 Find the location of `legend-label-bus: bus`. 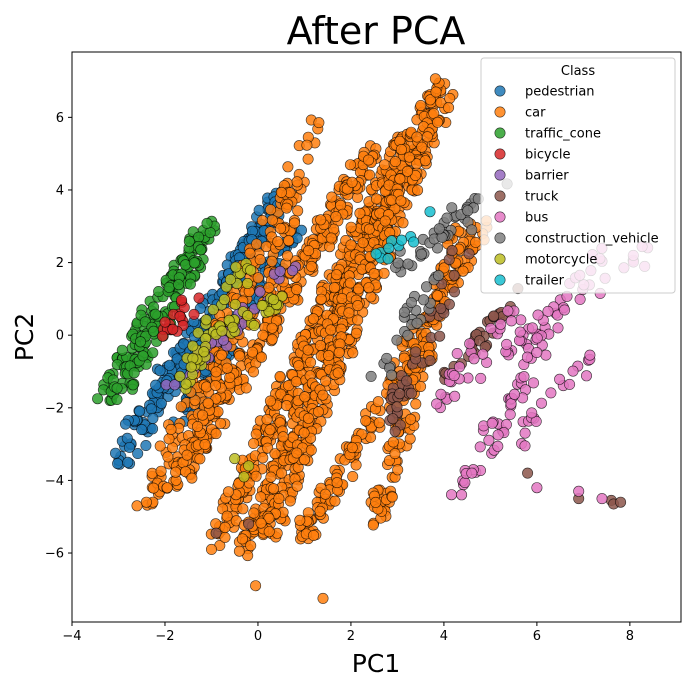

legend-label-bus: bus is located at coordinates (536, 218).